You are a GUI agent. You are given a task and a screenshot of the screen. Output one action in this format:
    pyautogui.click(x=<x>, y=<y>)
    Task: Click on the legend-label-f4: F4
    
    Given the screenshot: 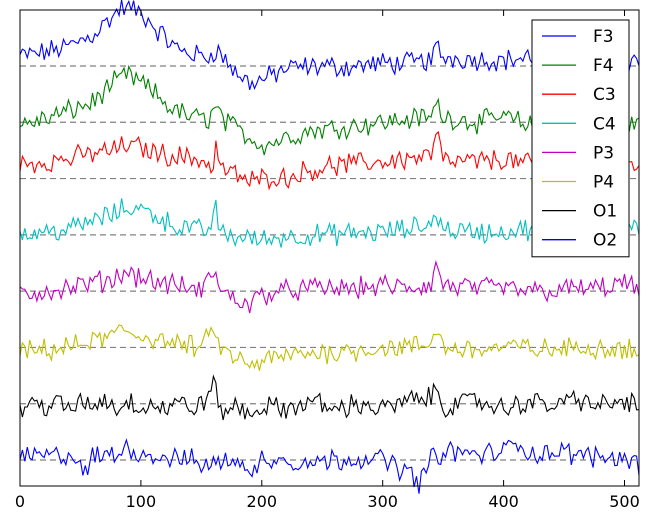 What is the action you would take?
    pyautogui.click(x=603, y=66)
    